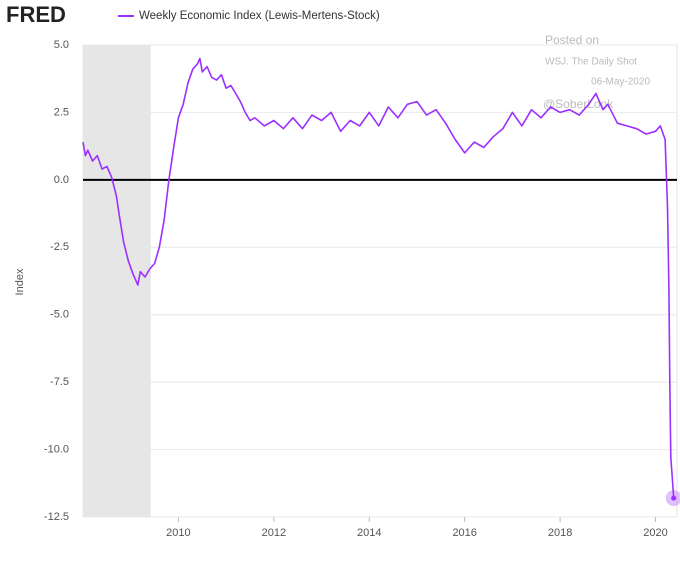  Describe the element at coordinates (59, 382) in the screenshot. I see `y-tick-label: -7.5` at that location.